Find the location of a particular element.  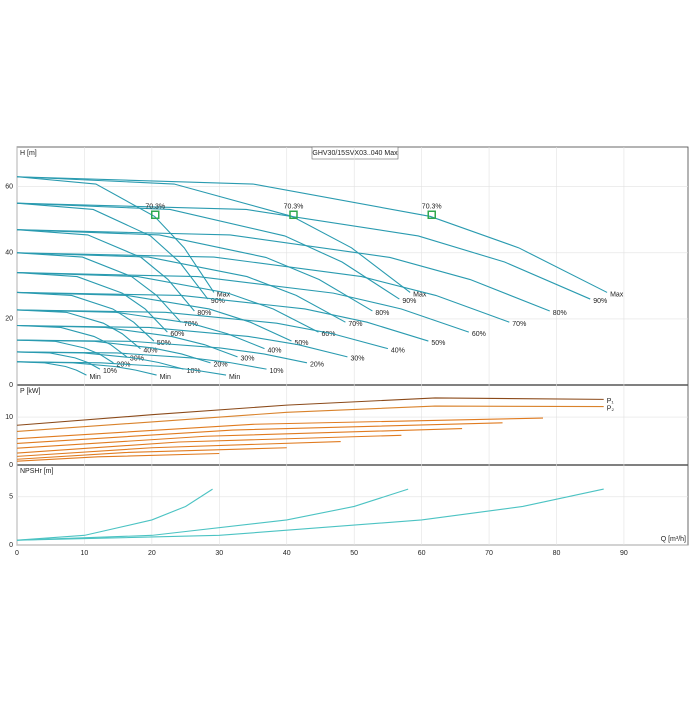

x-tick-label: 30 is located at coordinates (219, 553).